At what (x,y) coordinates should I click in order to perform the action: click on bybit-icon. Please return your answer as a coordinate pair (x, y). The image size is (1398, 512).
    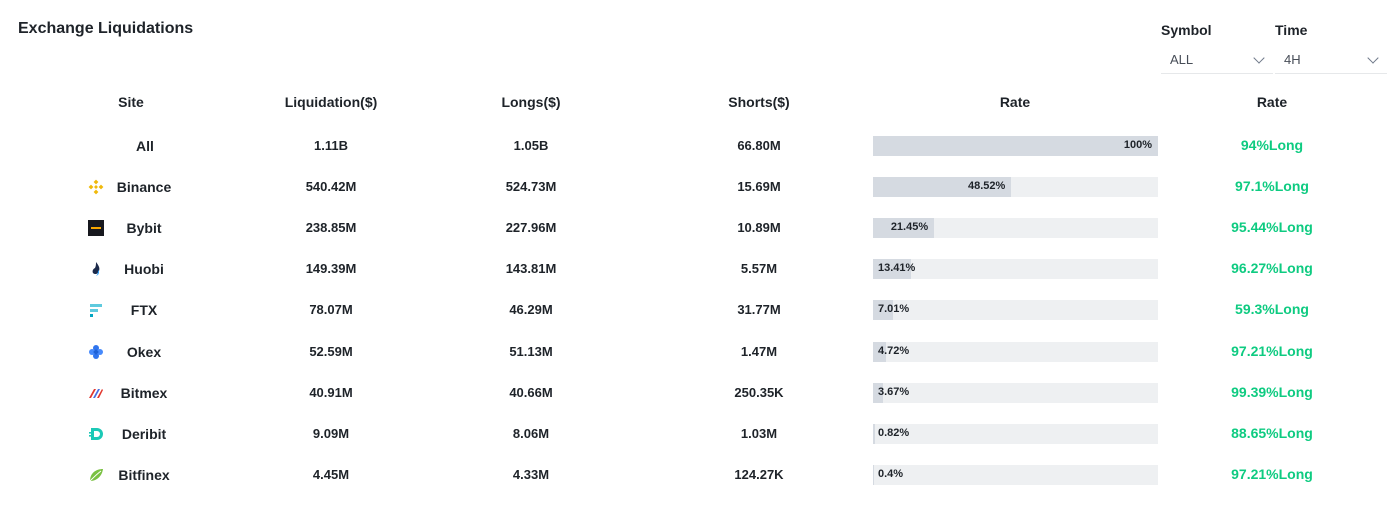
    Looking at the image, I should click on (96, 228).